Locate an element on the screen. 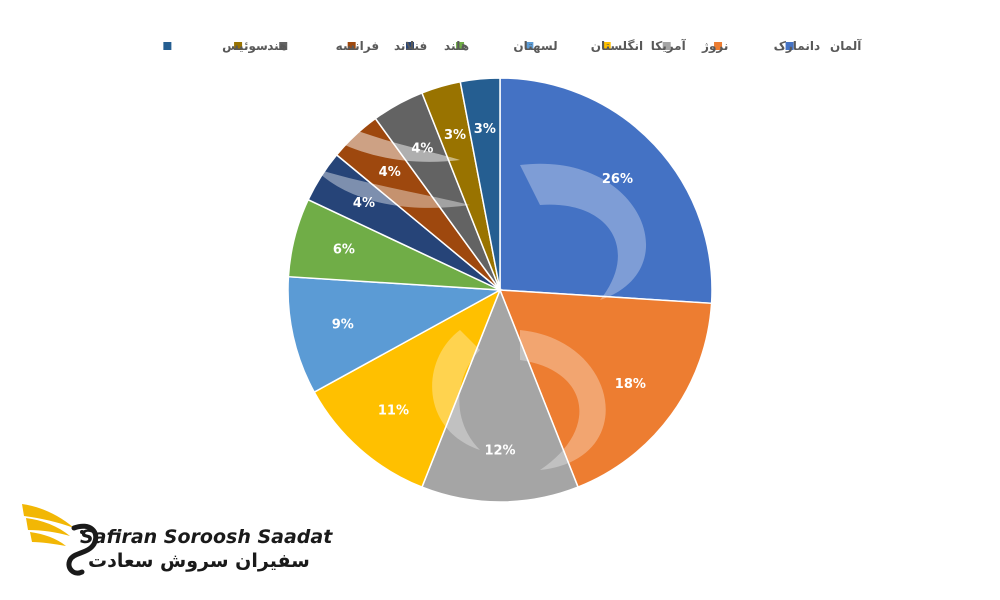 The width and height of the screenshot is (1000, 600). slice-value-label: 18% is located at coordinates (630, 384).